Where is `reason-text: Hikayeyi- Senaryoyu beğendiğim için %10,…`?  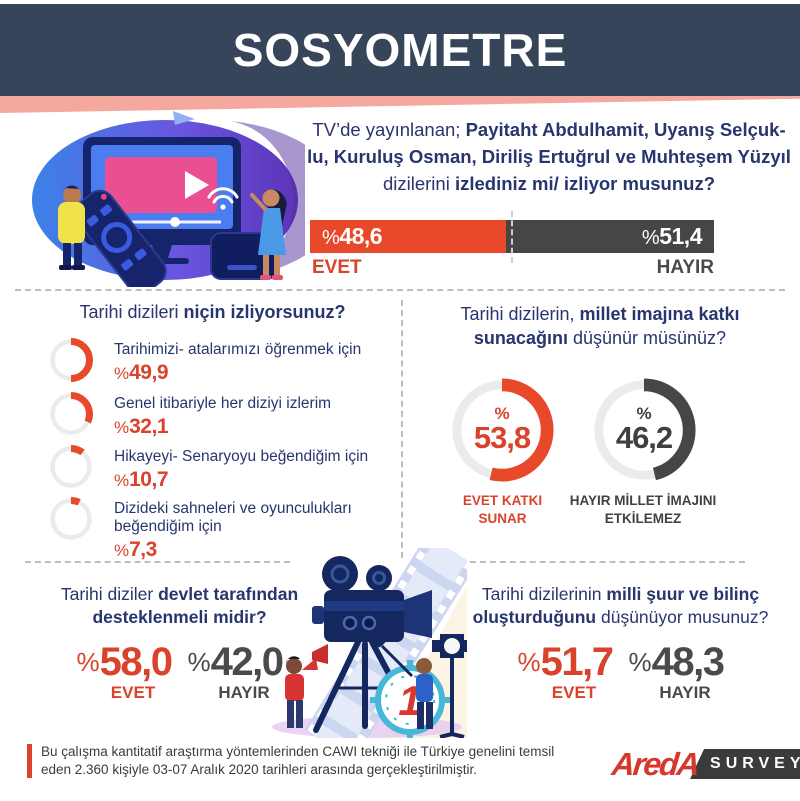
reason-text: Hikayeyi- Senaryoyu beğendiğim için %10,… is located at coordinates (241, 468).